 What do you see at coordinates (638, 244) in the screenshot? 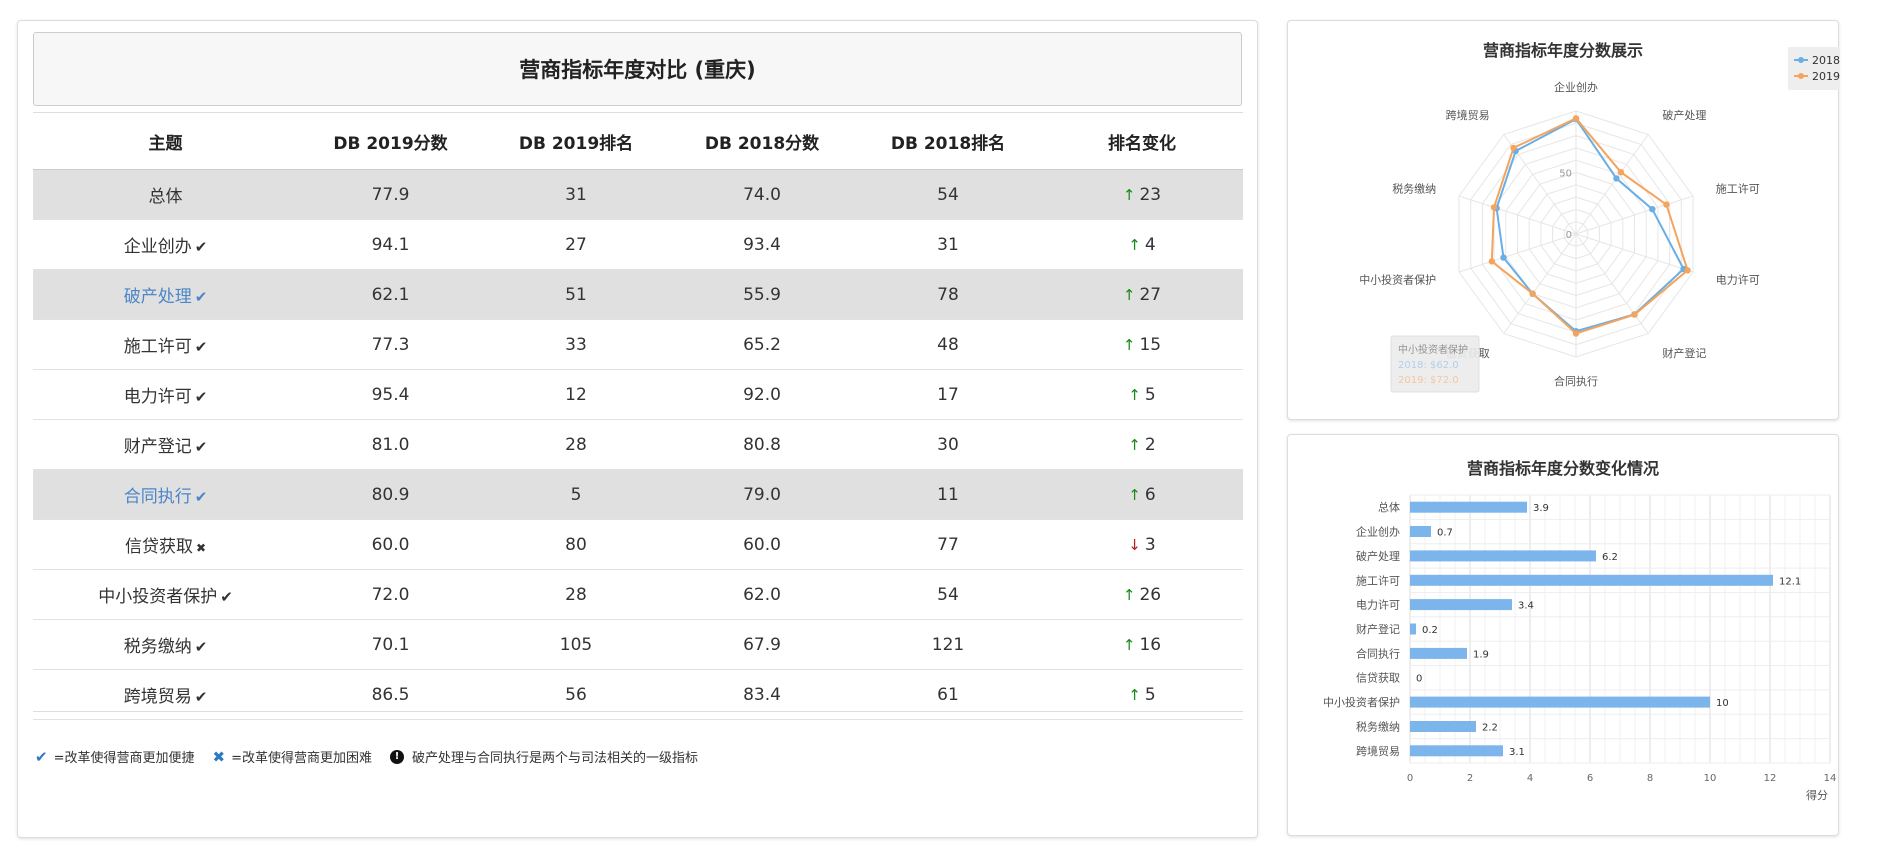
I see `table-row: 企业创办 ✔ 94.1 27 93.4 31 ↑ 4` at bounding box center [638, 244].